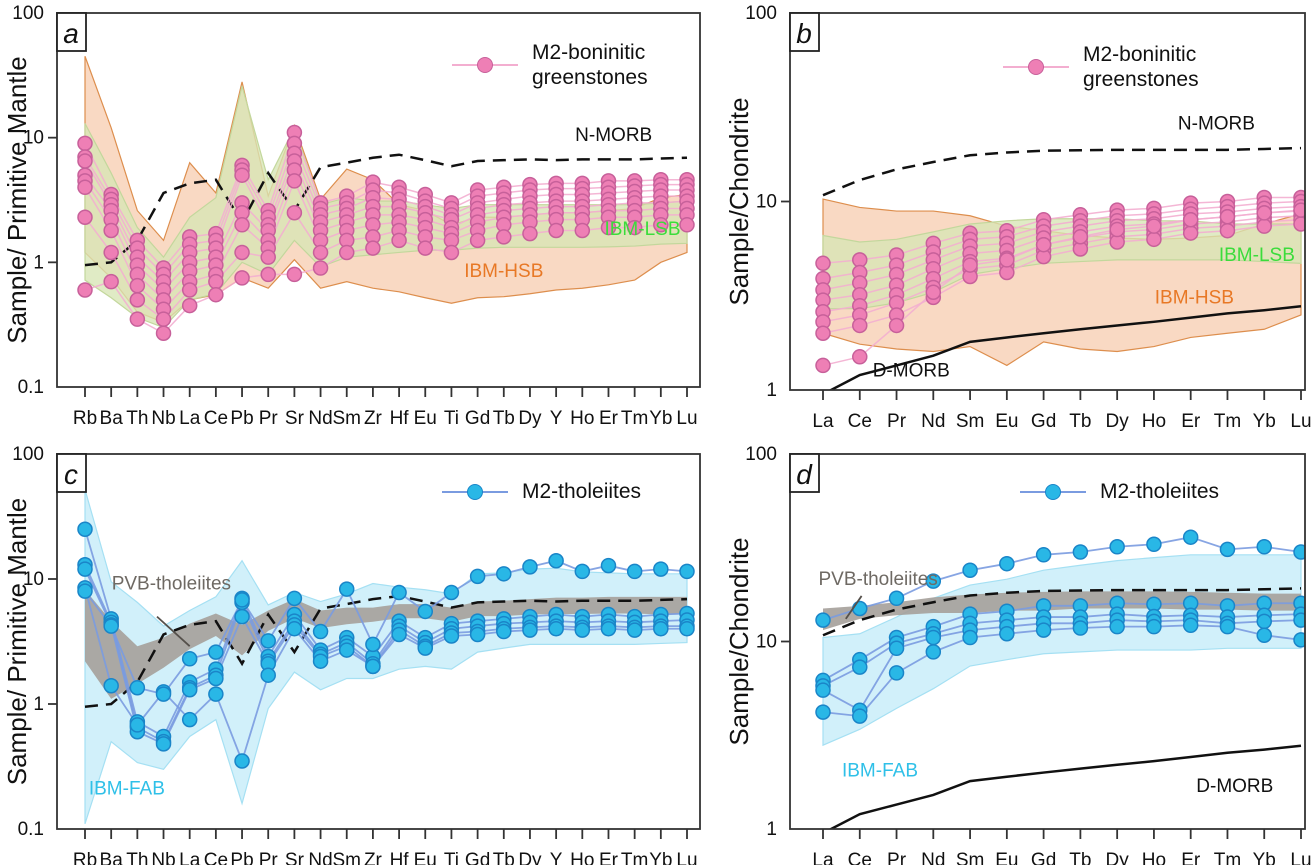 This screenshot has width=1311, height=865. What do you see at coordinates (1257, 255) in the screenshot?
I see `annotation-ibm-lsb: IBM-LSB` at bounding box center [1257, 255].